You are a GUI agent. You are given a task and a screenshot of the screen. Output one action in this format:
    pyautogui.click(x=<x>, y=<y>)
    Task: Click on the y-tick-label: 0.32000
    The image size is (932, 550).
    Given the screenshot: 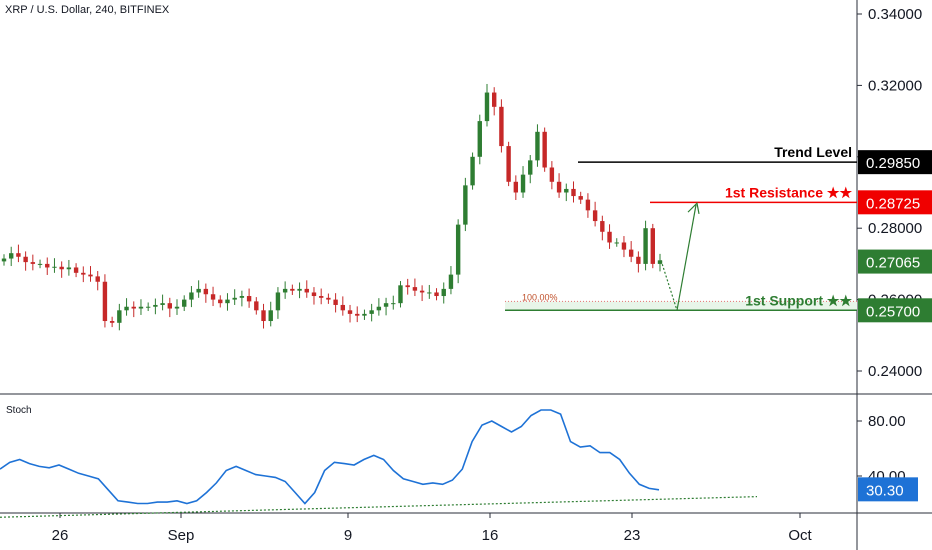 What is the action you would take?
    pyautogui.click(x=895, y=85)
    